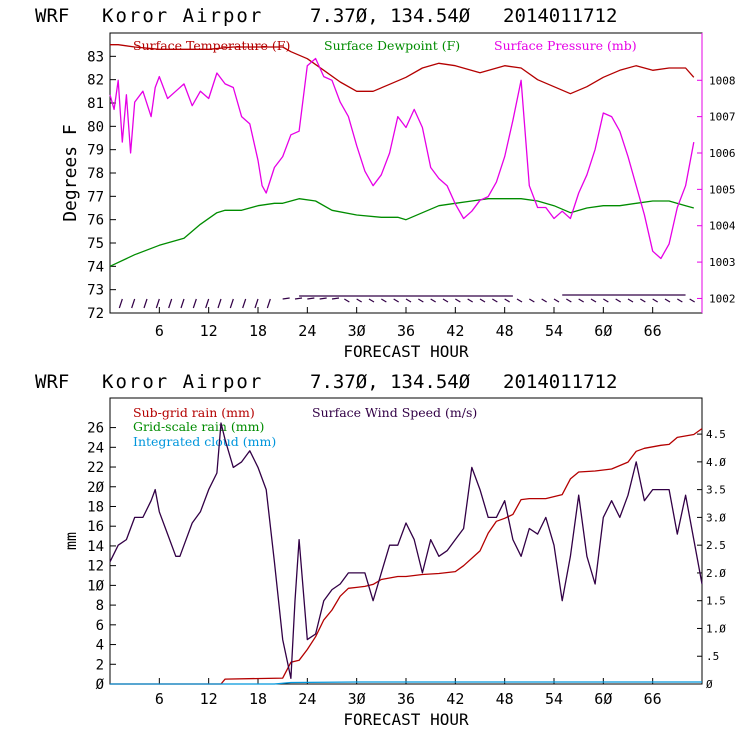  What do you see at coordinates (182, 382) in the screenshot?
I see `p2-header-station: Koror Airpor` at bounding box center [182, 382].